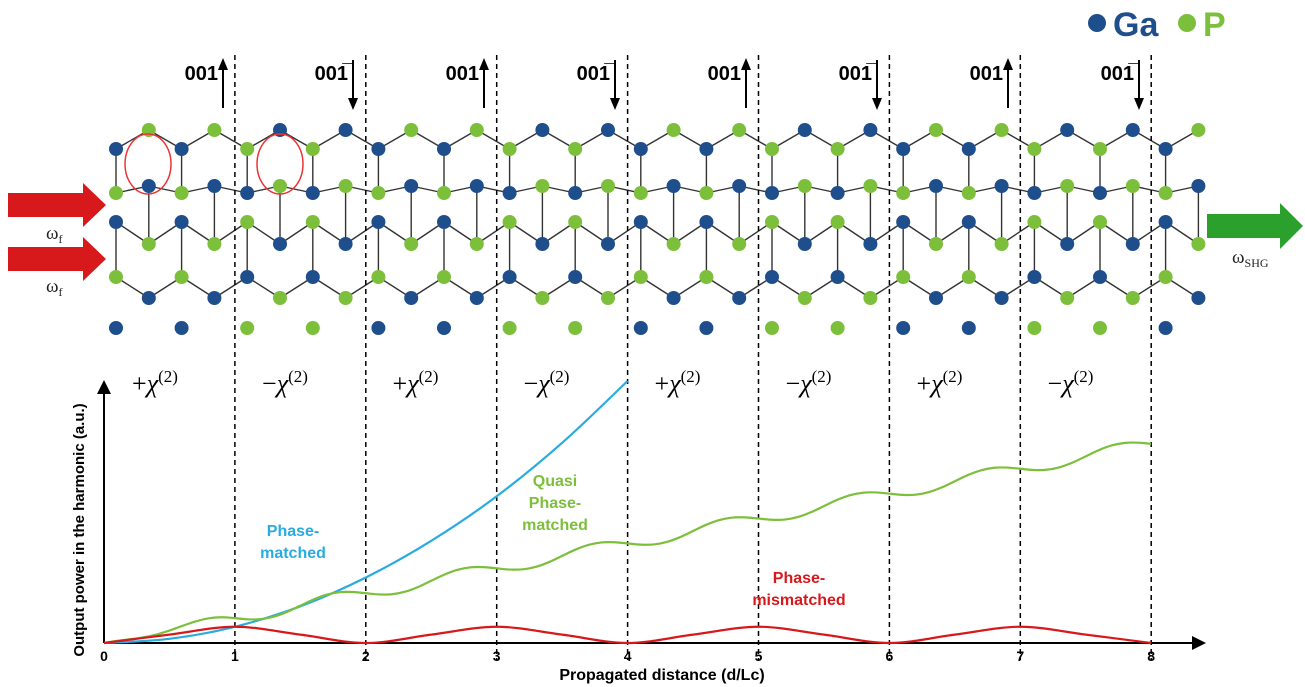 Image resolution: width=1305 pixels, height=687 pixels. What do you see at coordinates (54, 287) in the screenshot?
I see `input-beam-label-2: ωf` at bounding box center [54, 287].